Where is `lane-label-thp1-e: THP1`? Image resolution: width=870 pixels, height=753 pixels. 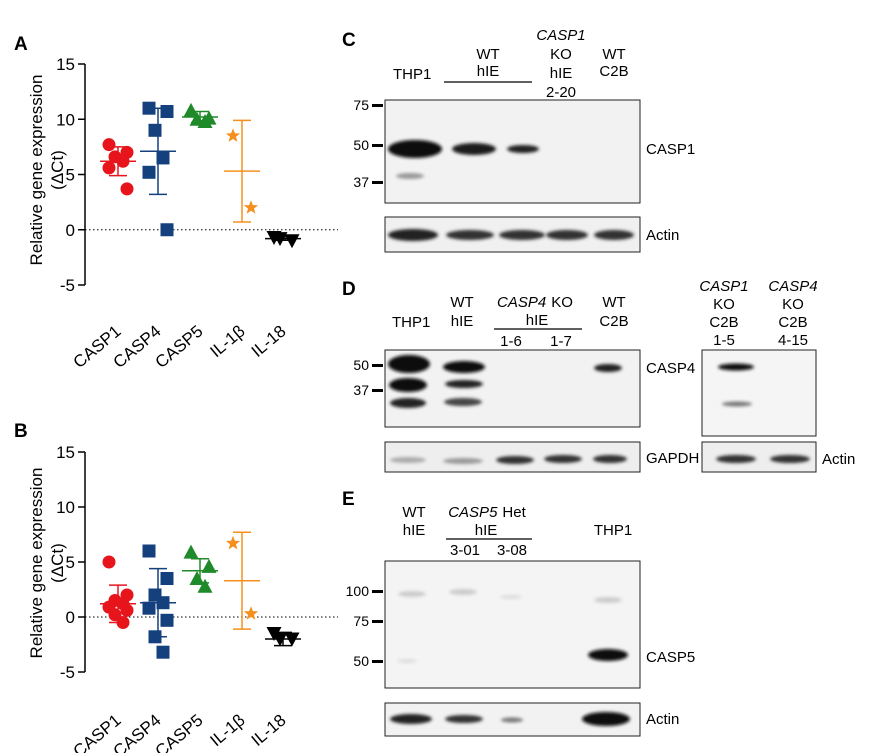
lane-label-thp1-e: THP1 is located at coordinates (613, 530).